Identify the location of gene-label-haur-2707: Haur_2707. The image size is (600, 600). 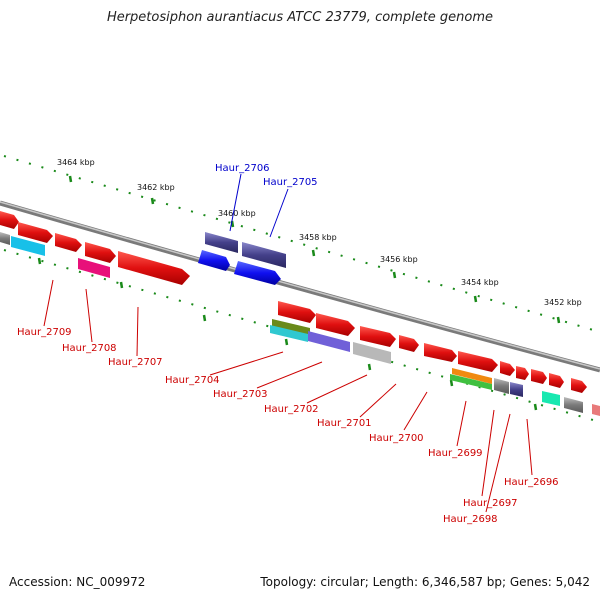
(135, 362).